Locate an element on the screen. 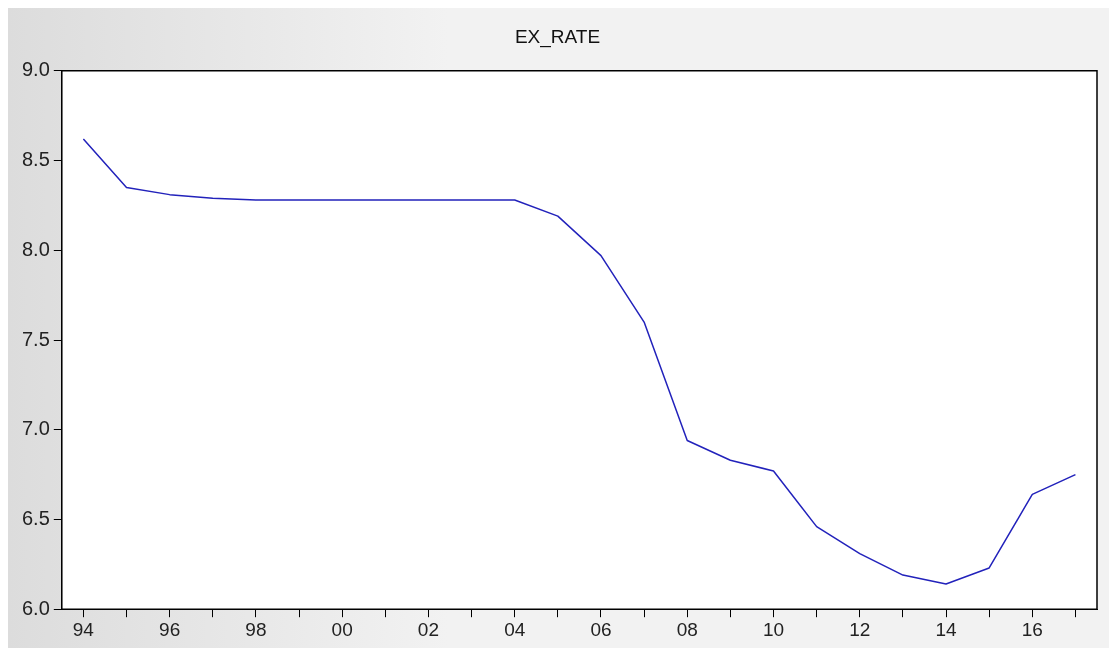  x-tick-label: 98 is located at coordinates (256, 629).